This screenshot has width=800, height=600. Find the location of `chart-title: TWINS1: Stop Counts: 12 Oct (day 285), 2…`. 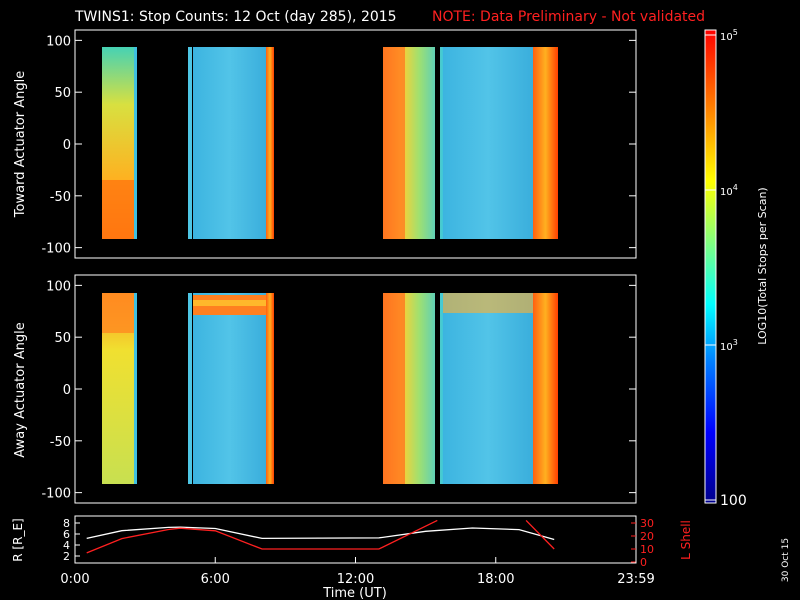

chart-title: TWINS1: Stop Counts: 12 Oct (day 285), 2… is located at coordinates (235, 17).